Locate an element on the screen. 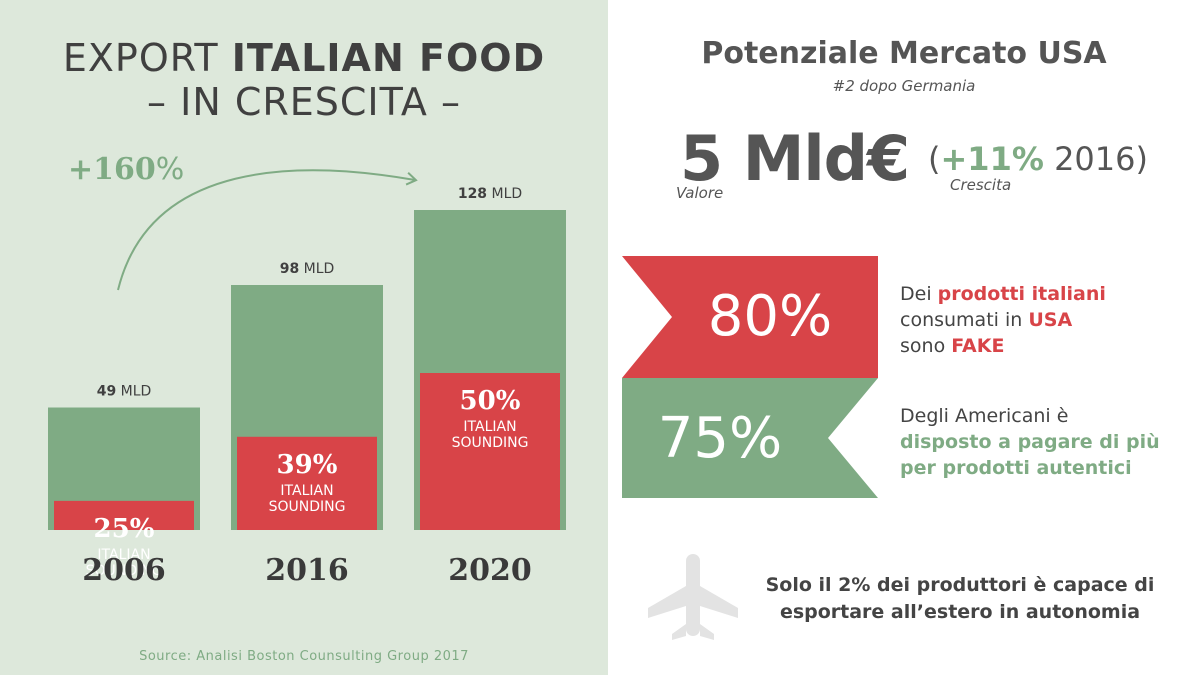  chart-subtitle: – IN CRESCITA – is located at coordinates (304, 102).